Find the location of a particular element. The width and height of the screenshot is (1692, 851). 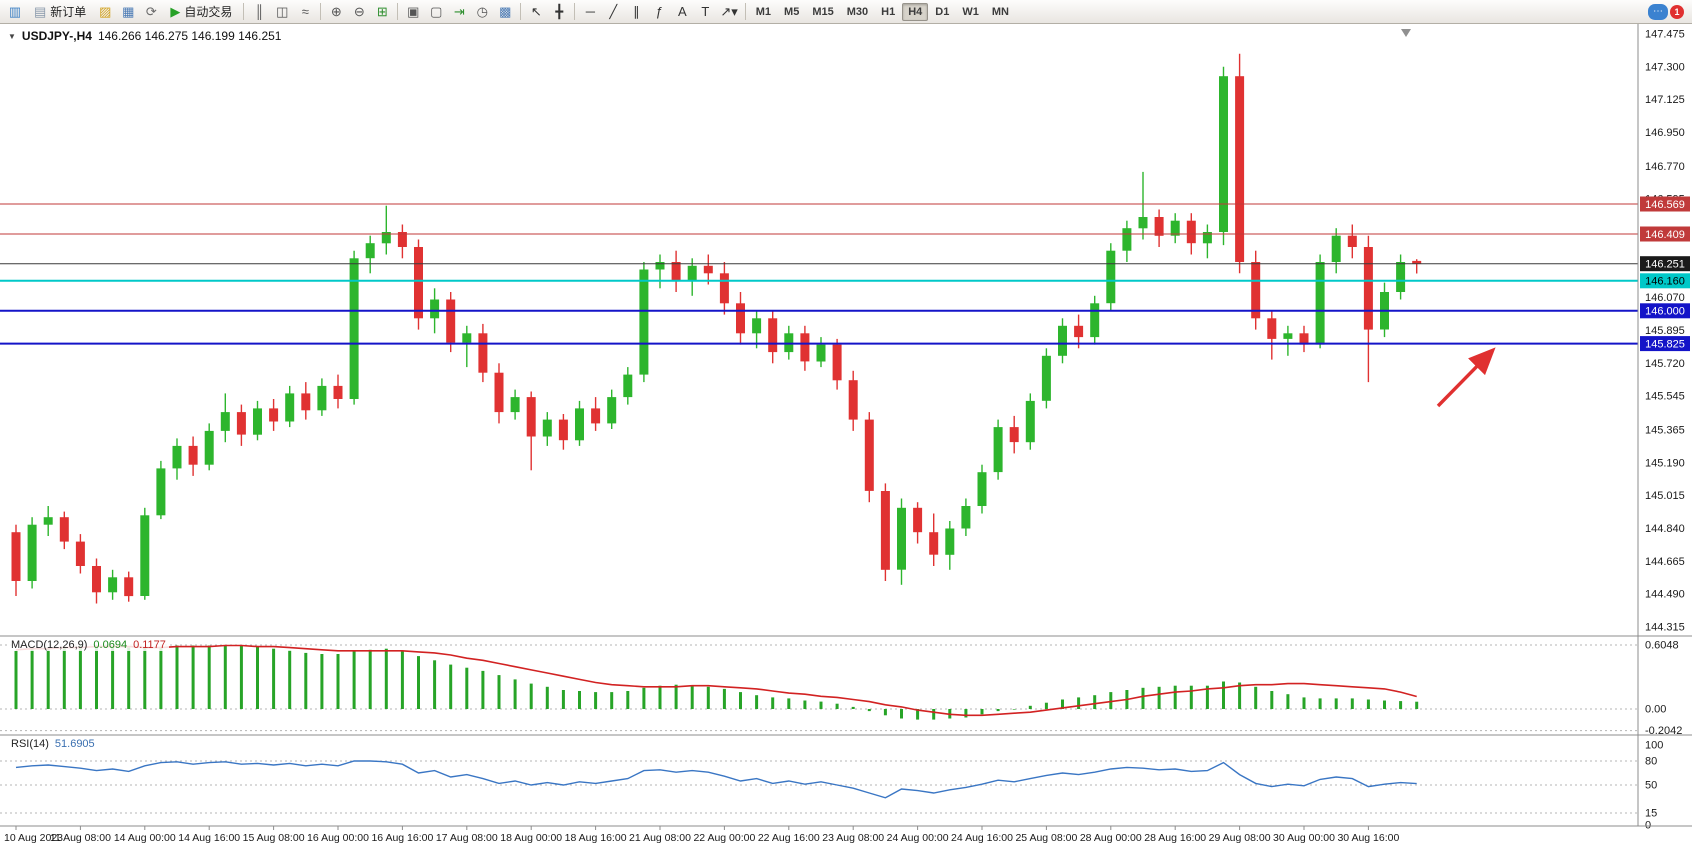

symbol-dropdown-icon: ▼ is located at coordinates (12, 36).